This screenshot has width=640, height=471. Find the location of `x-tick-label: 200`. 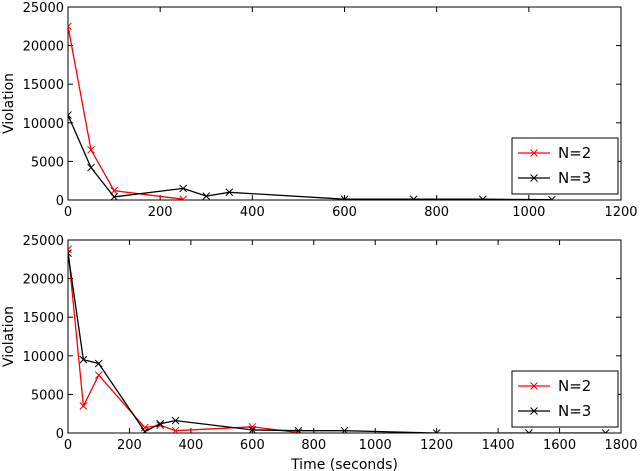

x-tick-label: 200 is located at coordinates (129, 445).